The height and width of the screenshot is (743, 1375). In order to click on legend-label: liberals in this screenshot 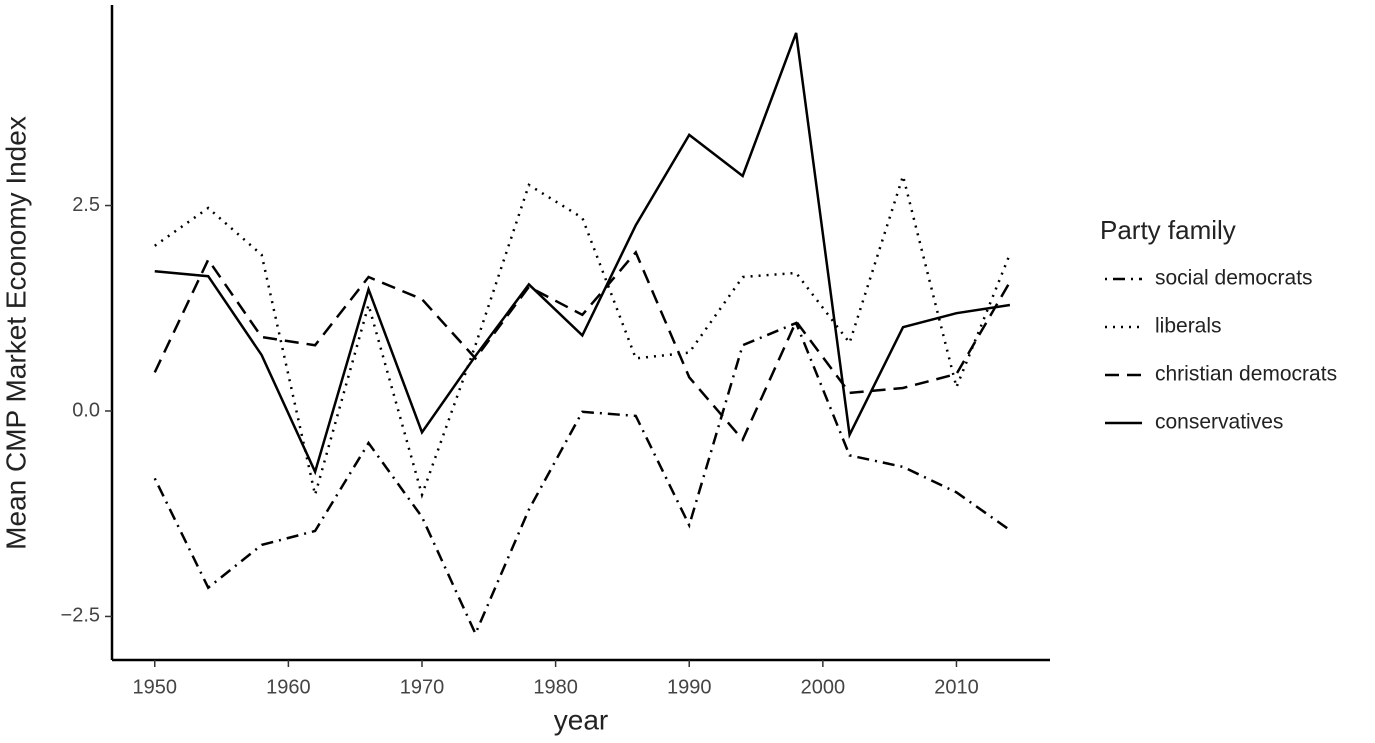, I will do `click(1188, 326)`.